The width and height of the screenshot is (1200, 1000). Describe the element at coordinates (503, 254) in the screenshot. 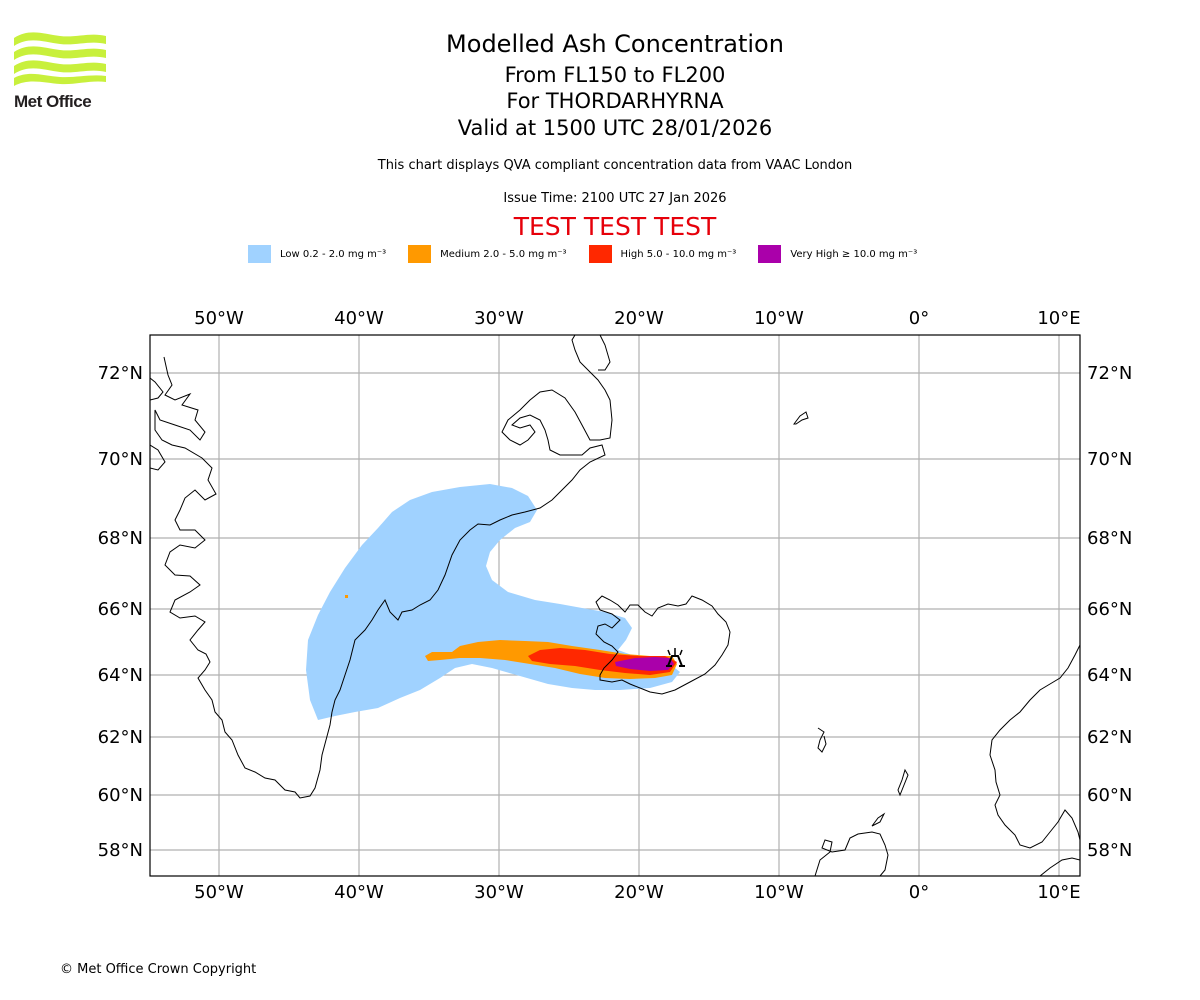

I see `legend-label-medium: Medium 2.0 - 5.0 mg m⁻³` at that location.